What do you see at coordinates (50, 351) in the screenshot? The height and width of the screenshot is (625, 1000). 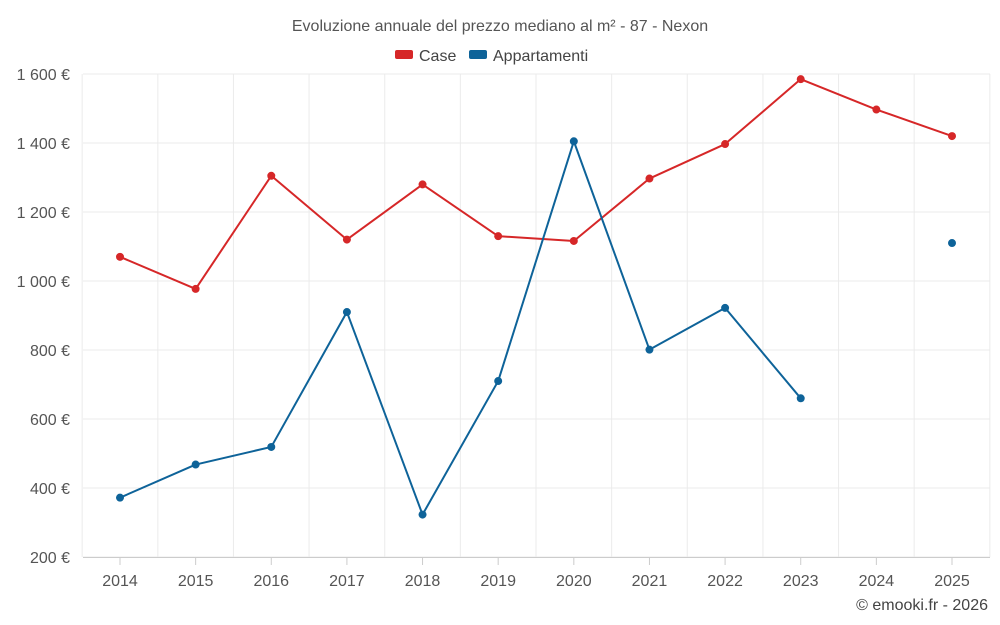 I see `y-tick-label: 800 €` at bounding box center [50, 351].